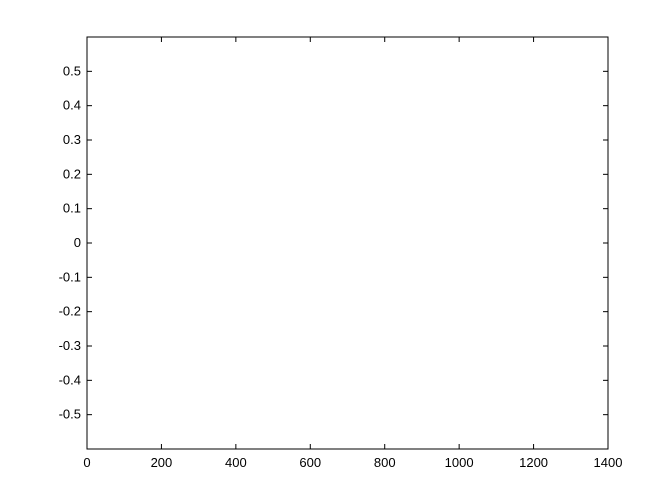  I want to click on x-tick-label: 200, so click(162, 462).